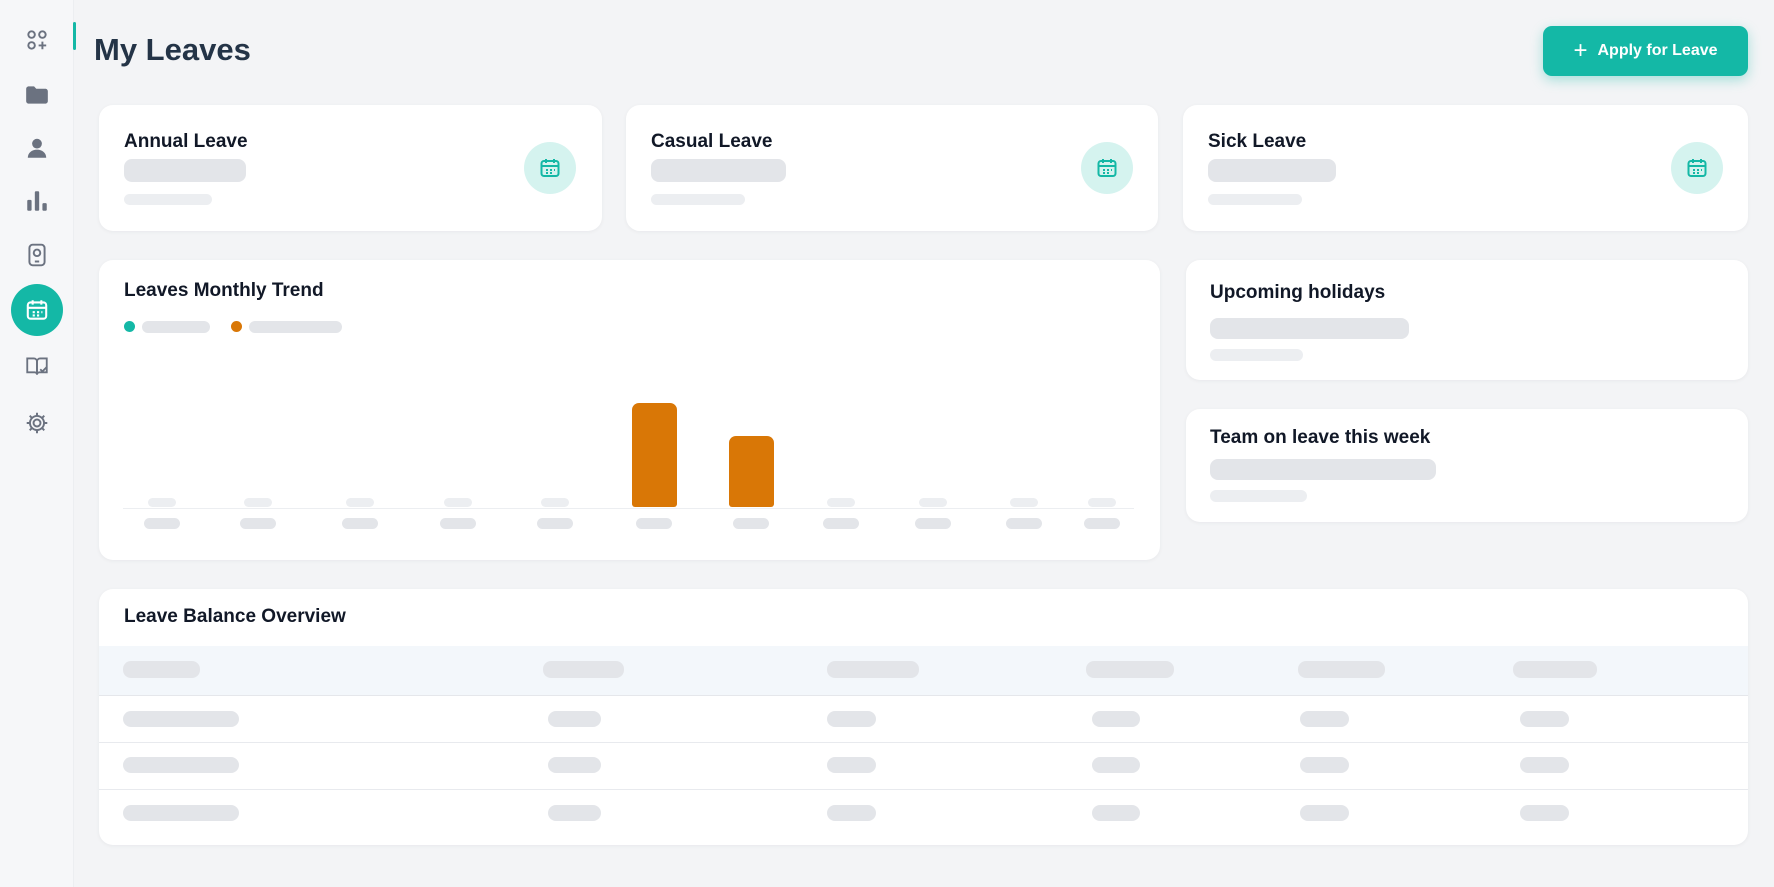 The height and width of the screenshot is (887, 1774). I want to click on sick-leave-subtext-placeholder, so click(1255, 199).